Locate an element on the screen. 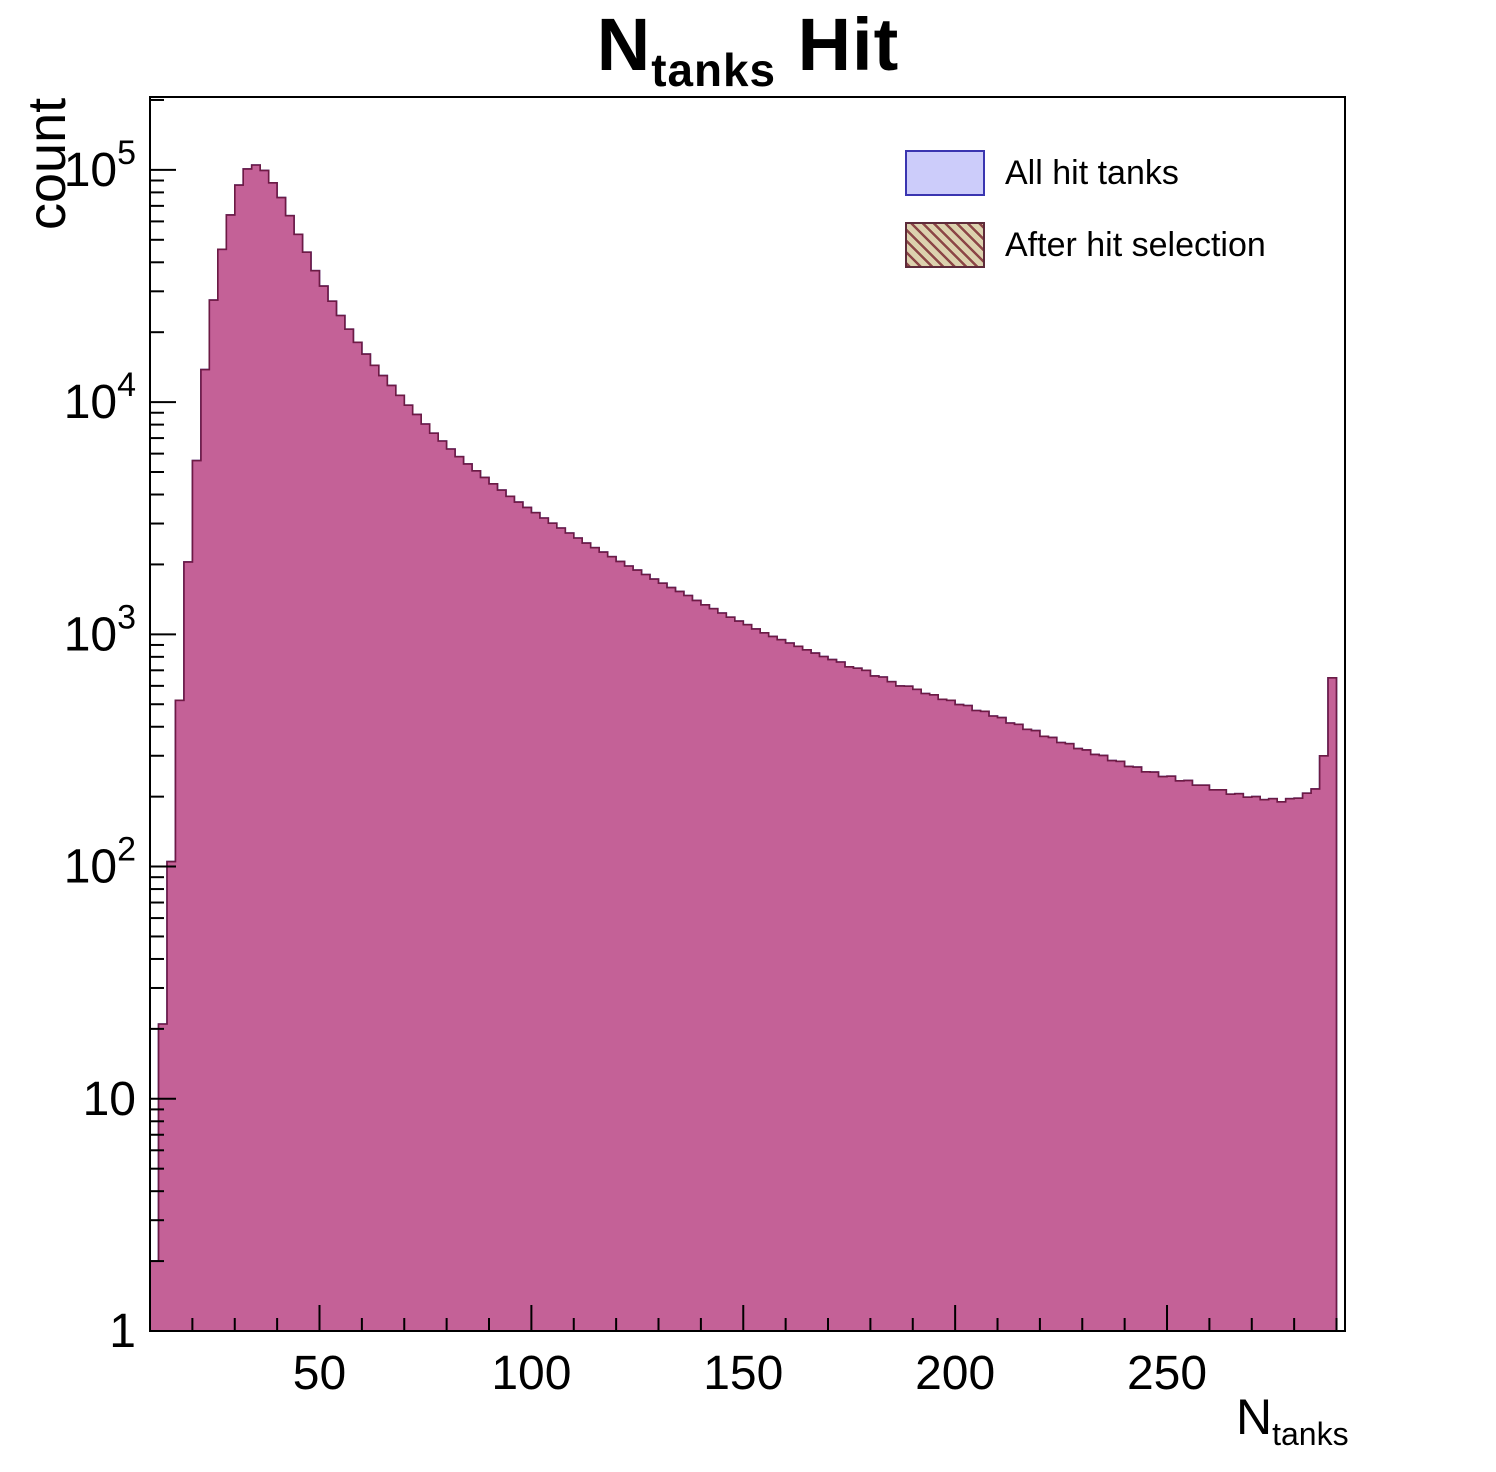  legend-item-after-hit-selection: After hit selection is located at coordinates (1085, 245).